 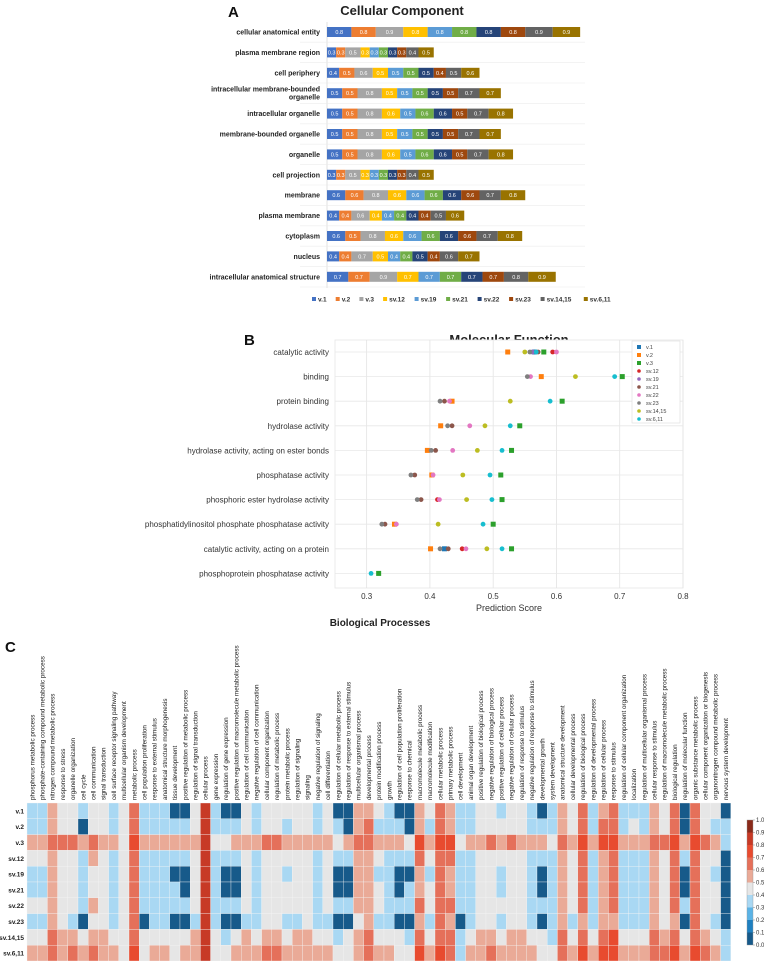 I want to click on legend-label: sv.14,15, so click(x=656, y=412).